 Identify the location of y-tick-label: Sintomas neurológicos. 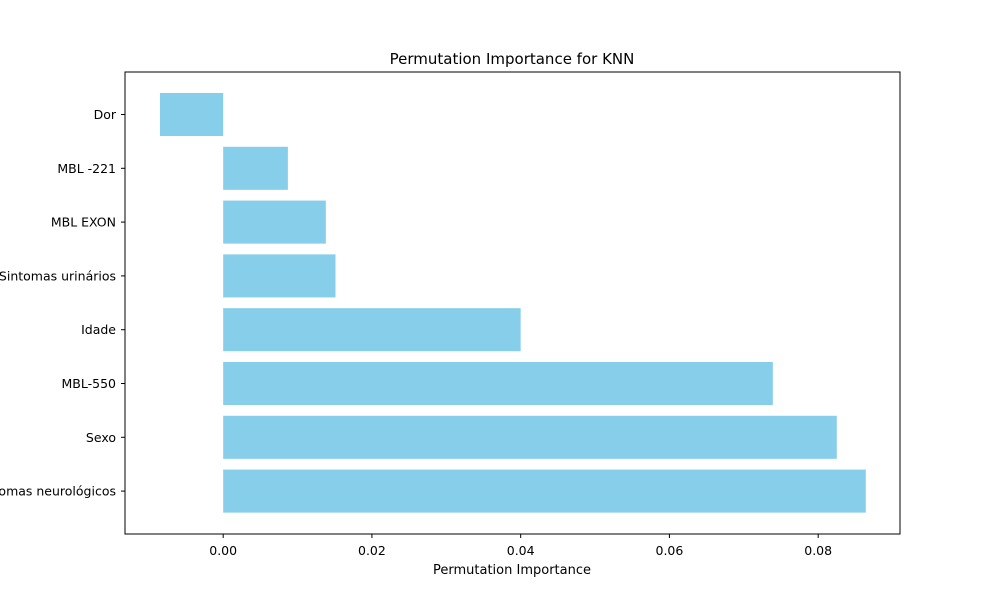
(58, 491).